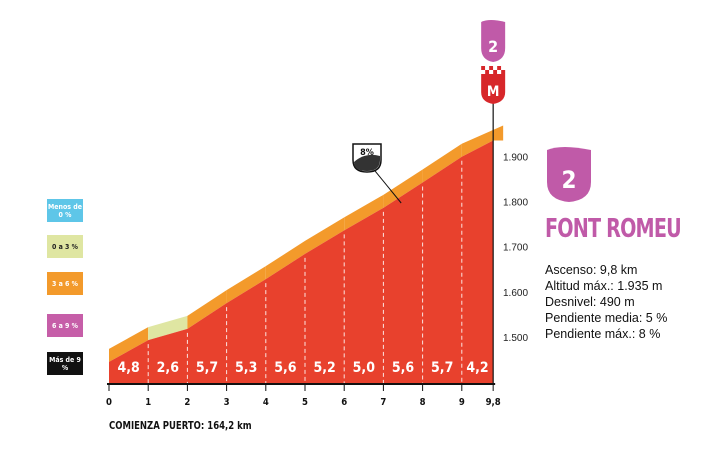  What do you see at coordinates (65, 246) in the screenshot?
I see `legend-item: 0 a 3 %` at bounding box center [65, 246].